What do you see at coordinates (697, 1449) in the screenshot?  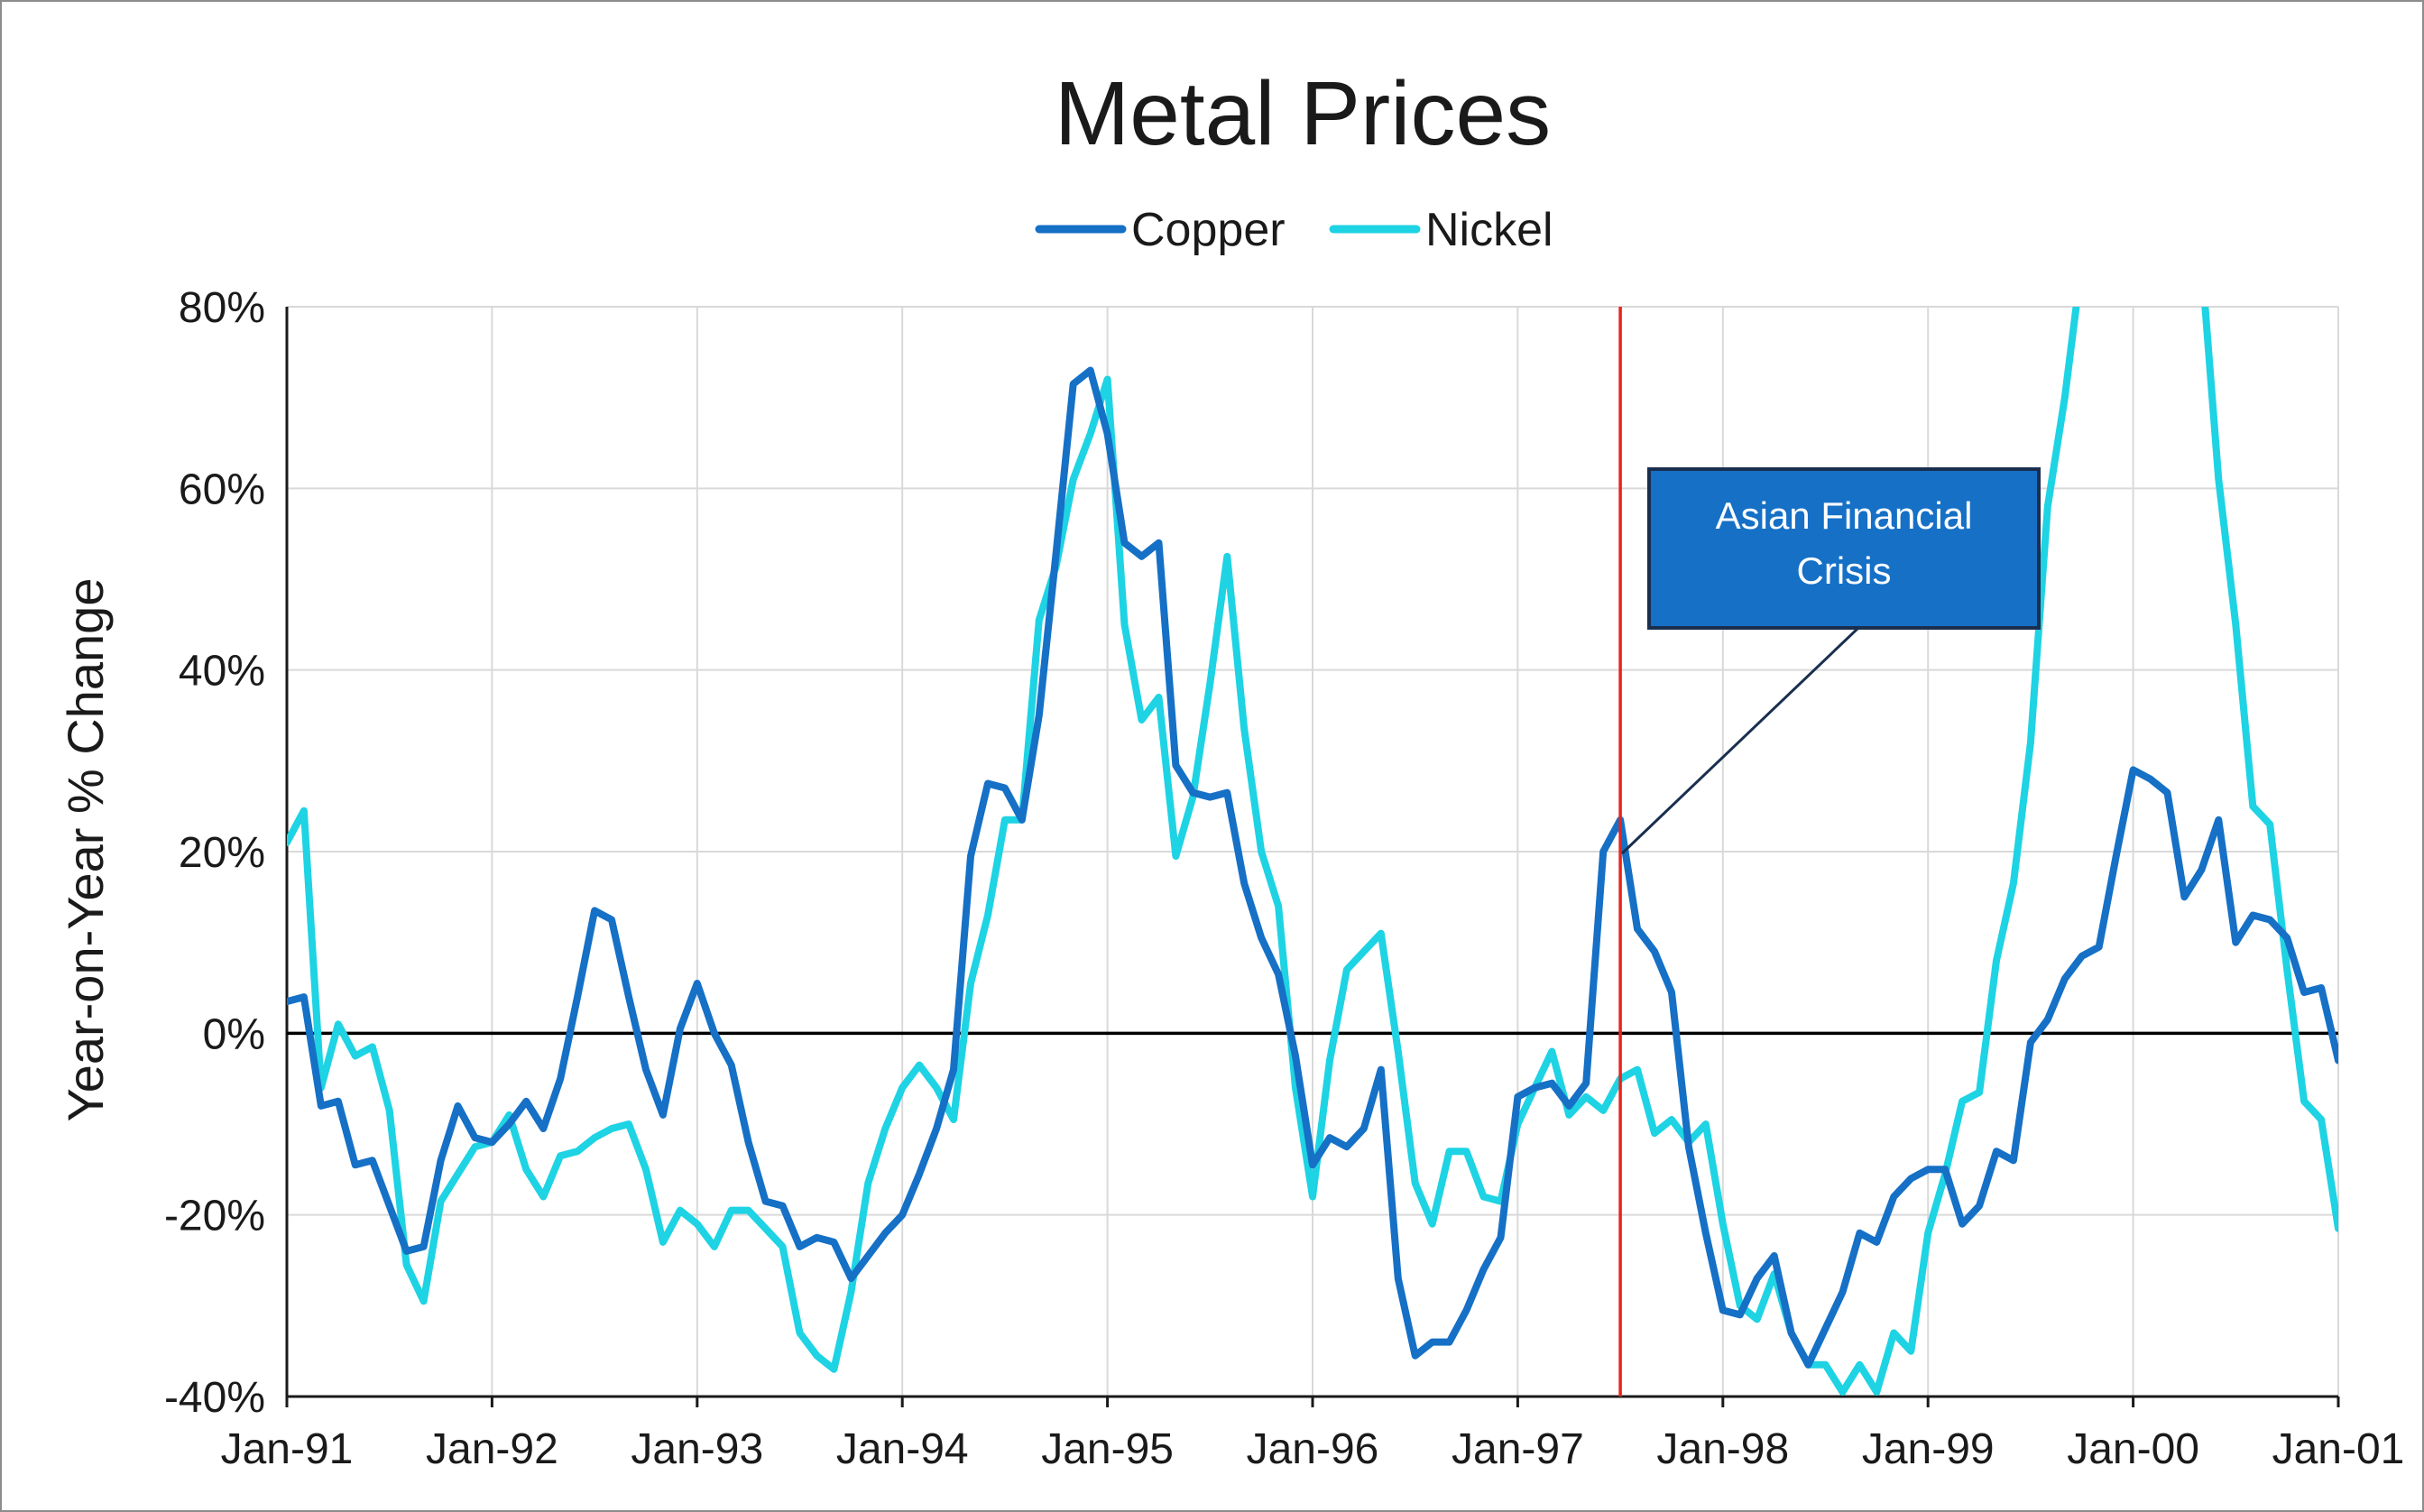 I see `x-tick-label: Jan-93` at bounding box center [697, 1449].